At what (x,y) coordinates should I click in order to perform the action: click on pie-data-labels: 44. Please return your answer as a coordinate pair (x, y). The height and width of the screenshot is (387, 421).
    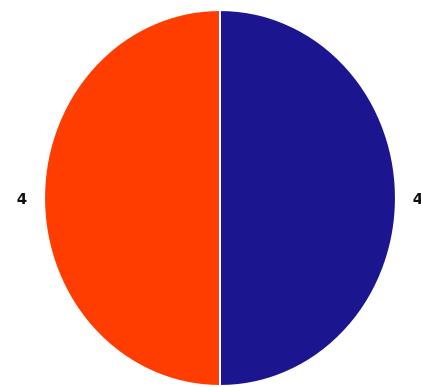
    Looking at the image, I should click on (219, 199).